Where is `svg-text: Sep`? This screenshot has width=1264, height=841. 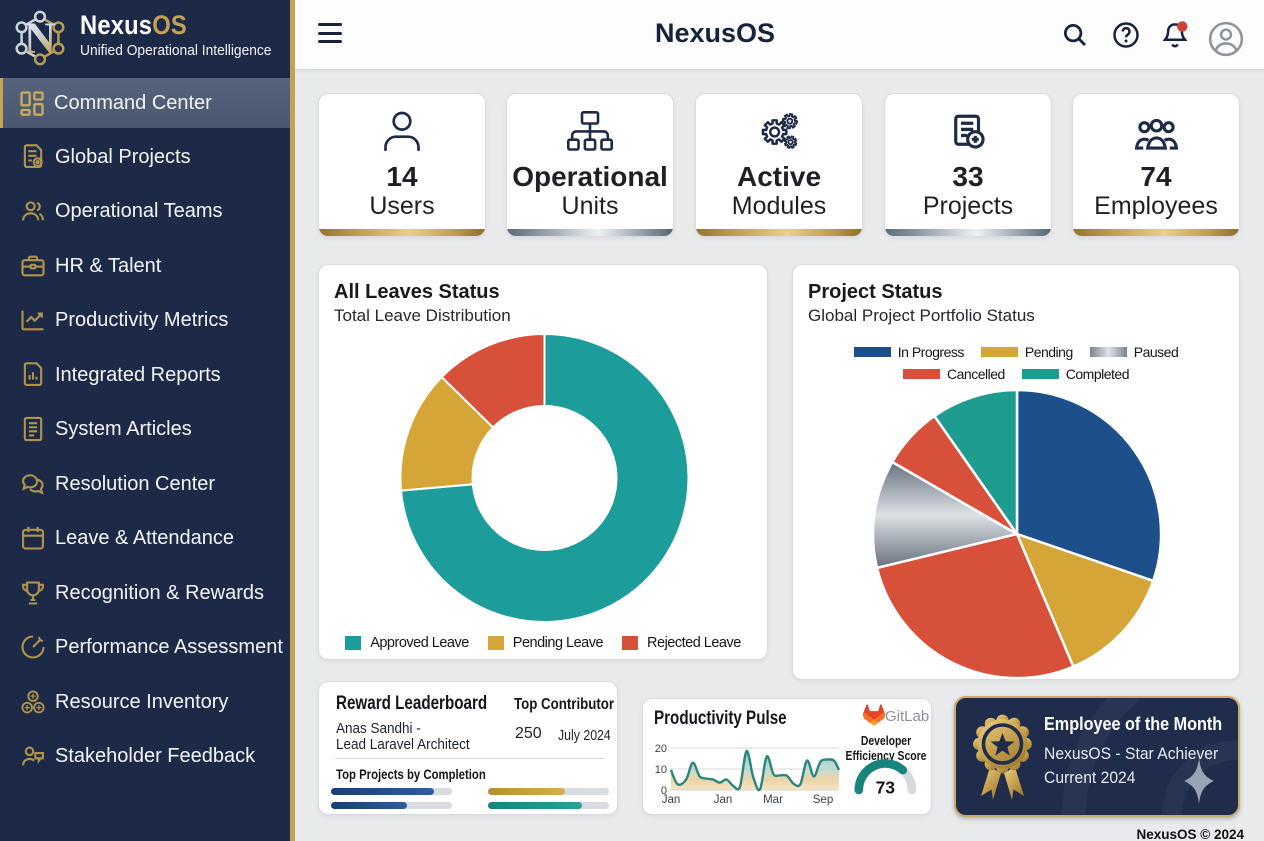
svg-text: Sep is located at coordinates (823, 800).